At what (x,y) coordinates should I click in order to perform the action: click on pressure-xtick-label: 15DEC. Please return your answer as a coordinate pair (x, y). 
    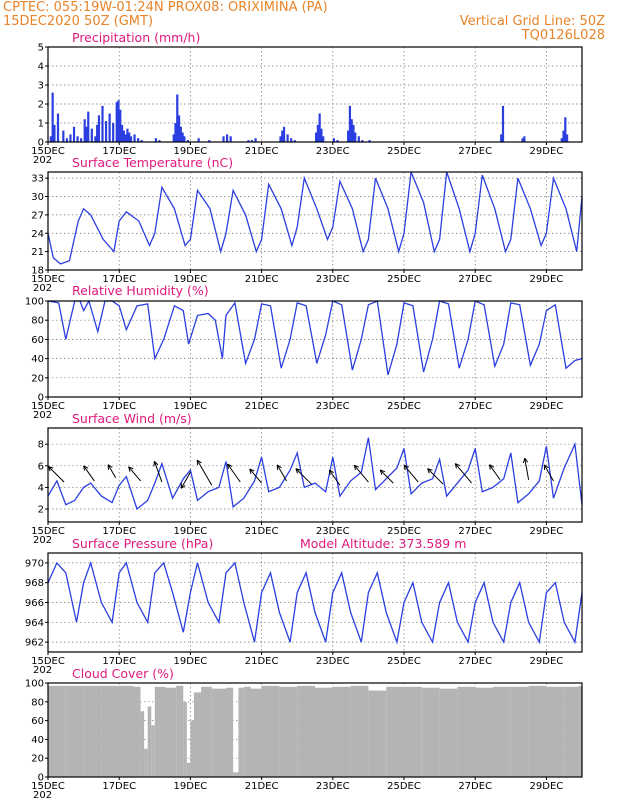
    Looking at the image, I should click on (48, 661).